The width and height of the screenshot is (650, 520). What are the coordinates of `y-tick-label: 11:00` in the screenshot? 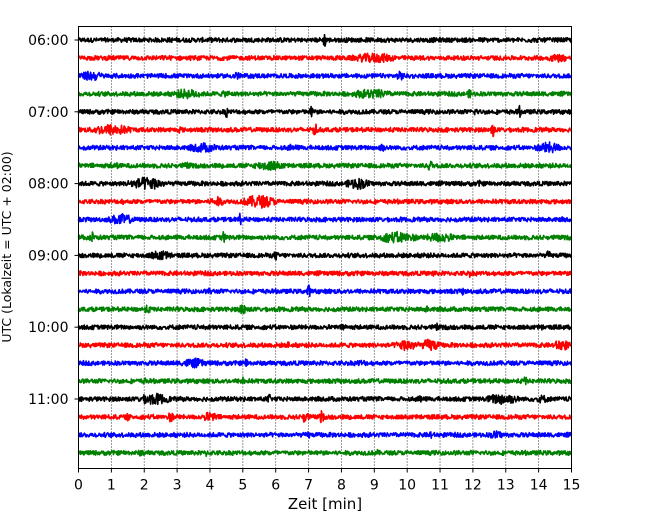 It's located at (48, 400).